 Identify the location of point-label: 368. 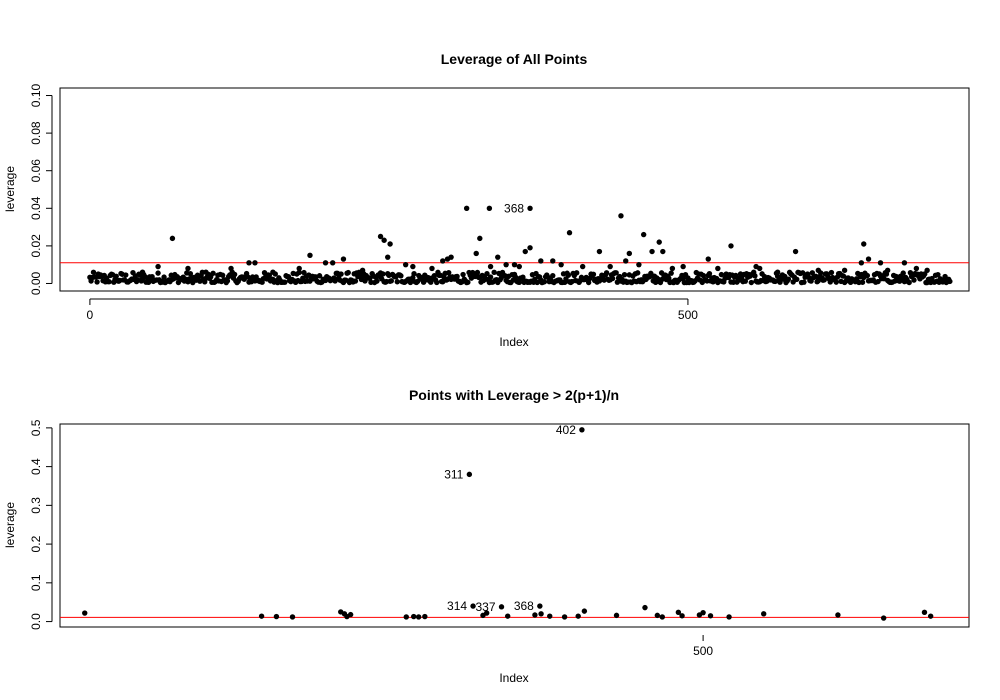
(514, 208).